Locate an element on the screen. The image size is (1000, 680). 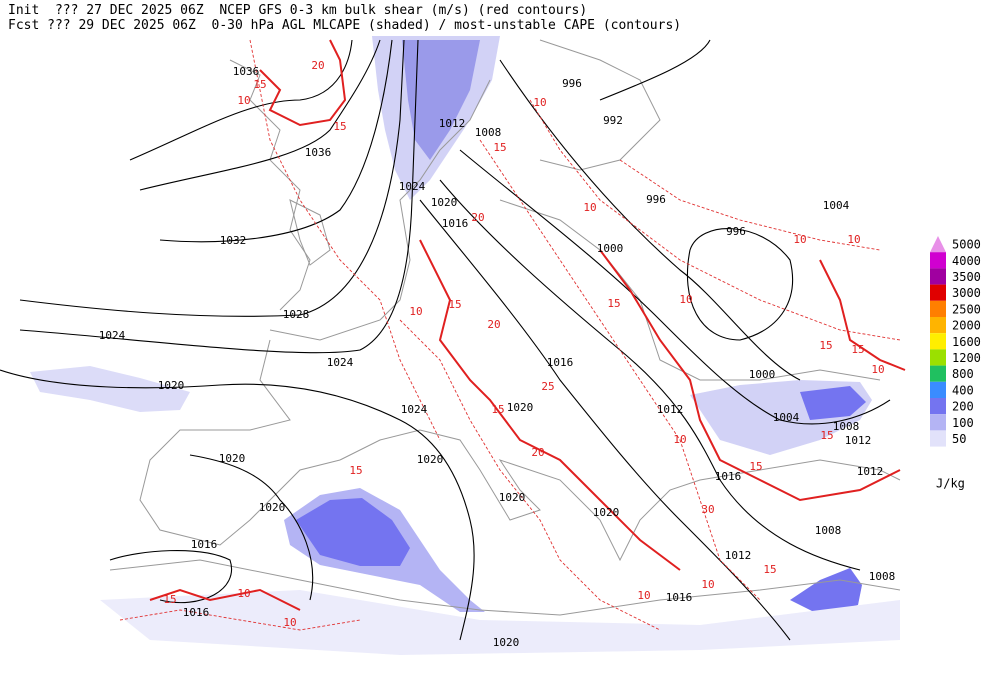
legend-label: 1200 is located at coordinates (966, 358).